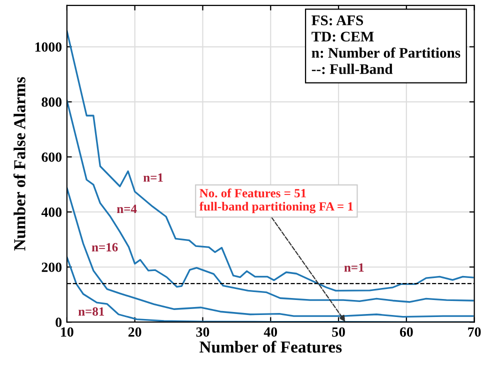 The height and width of the screenshot is (366, 485). Describe the element at coordinates (386, 44) in the screenshot. I see `annotation: FS: AFS TD: CEM n: Number of Partitions --: Full-Band` at that location.